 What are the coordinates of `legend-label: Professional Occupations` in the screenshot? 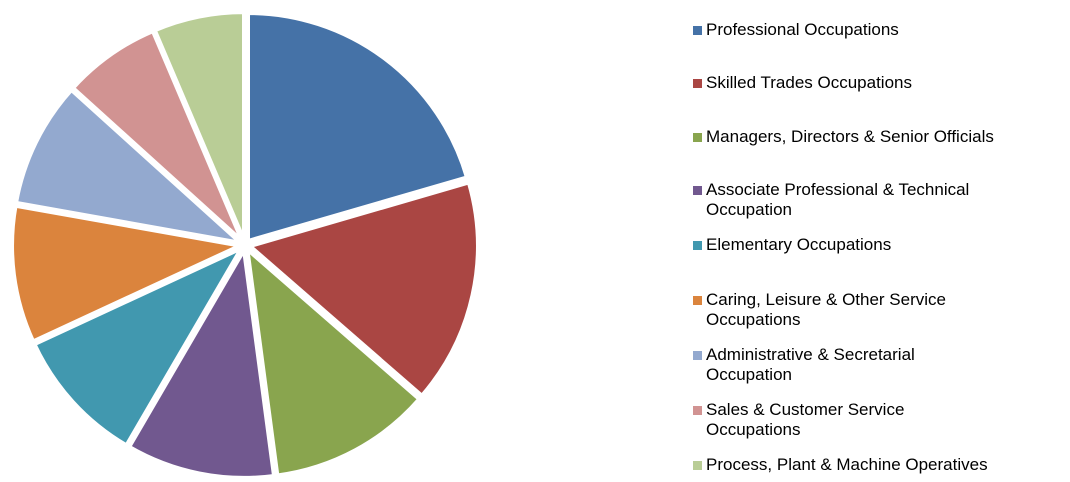 It's located at (802, 29).